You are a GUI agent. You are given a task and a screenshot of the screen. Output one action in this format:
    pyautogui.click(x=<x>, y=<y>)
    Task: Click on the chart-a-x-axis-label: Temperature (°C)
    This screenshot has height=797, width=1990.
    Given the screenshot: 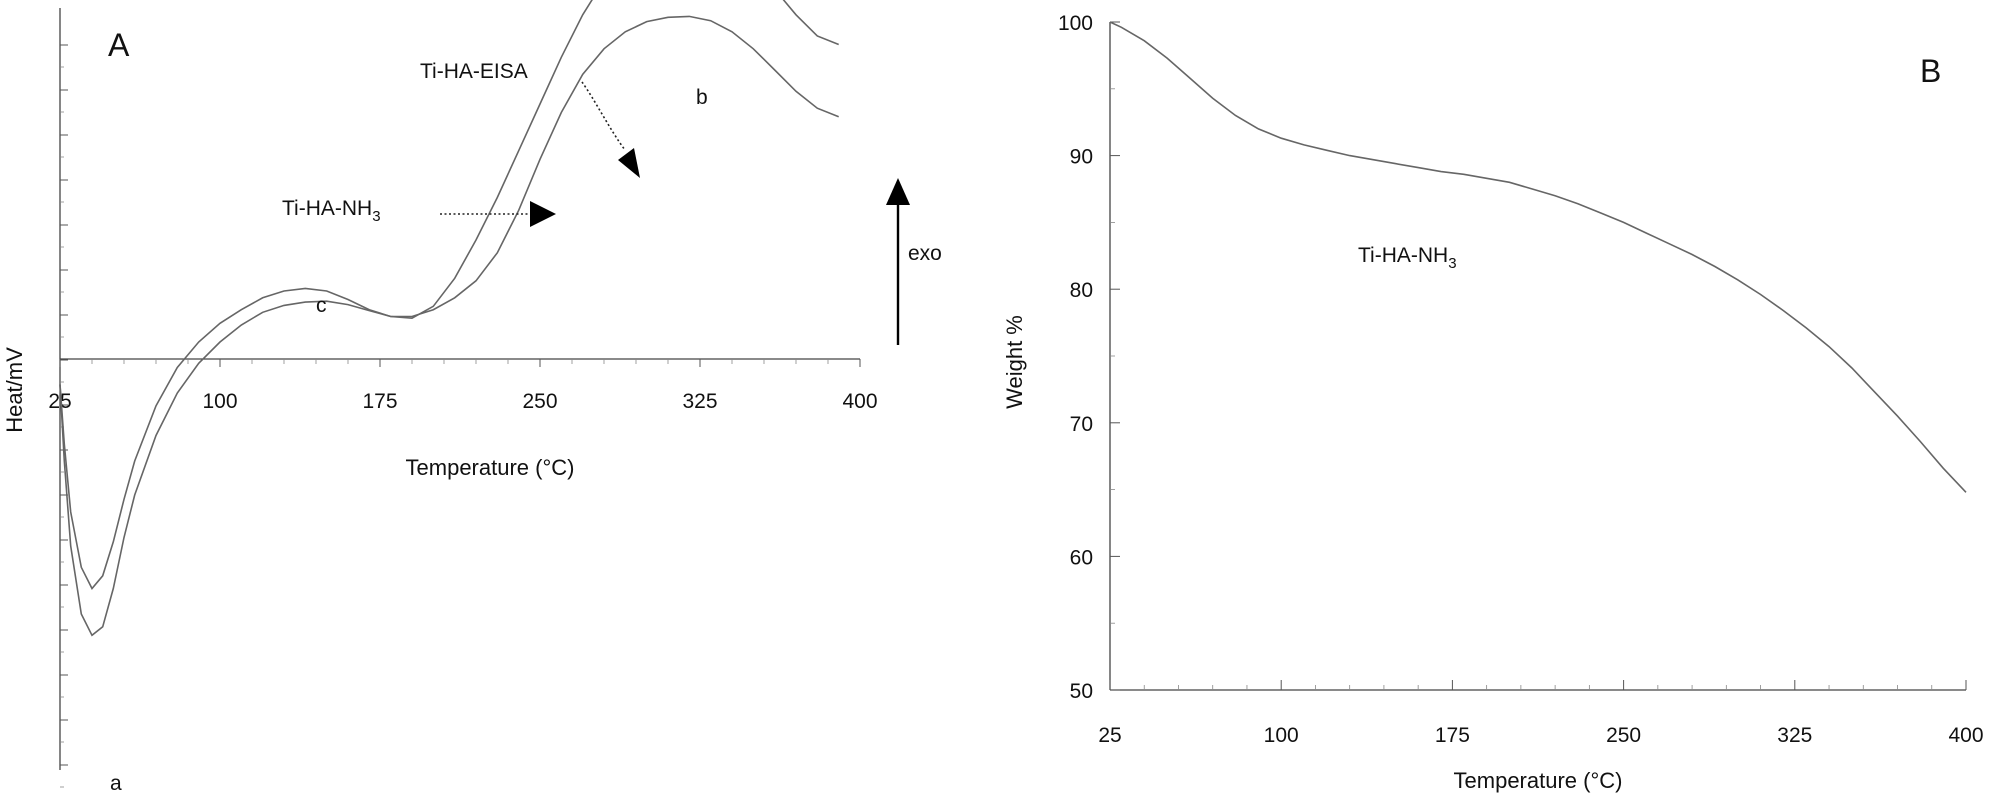 What is the action you would take?
    pyautogui.click(x=490, y=467)
    